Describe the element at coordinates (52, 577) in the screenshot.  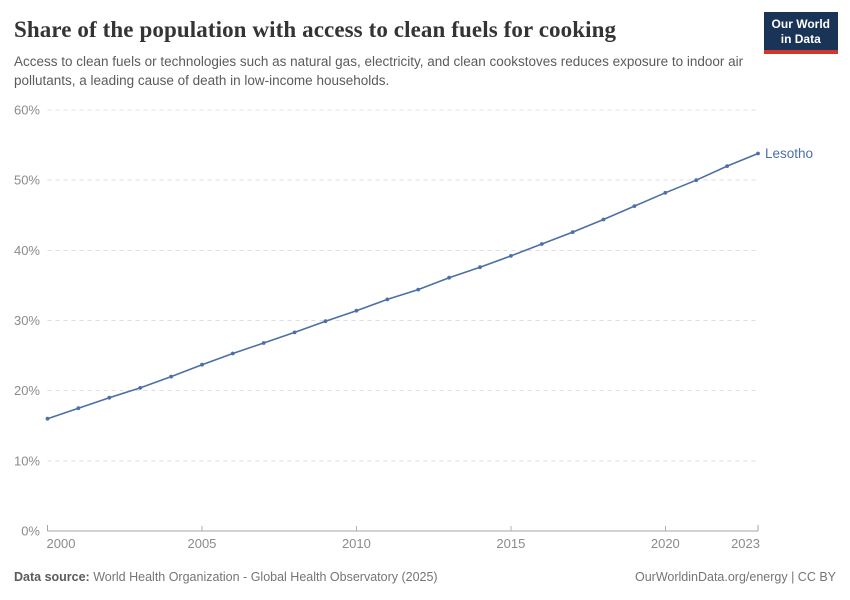
I see `data-source-label: Data source:` at that location.